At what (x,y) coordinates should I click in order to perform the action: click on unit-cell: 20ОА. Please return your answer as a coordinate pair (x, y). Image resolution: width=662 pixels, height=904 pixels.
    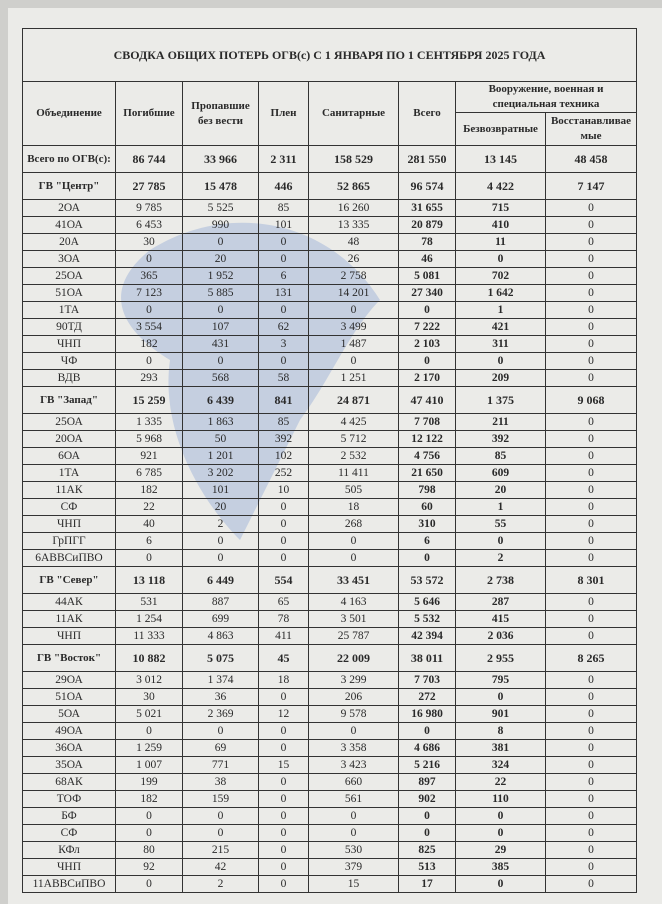
    Looking at the image, I should click on (69, 439).